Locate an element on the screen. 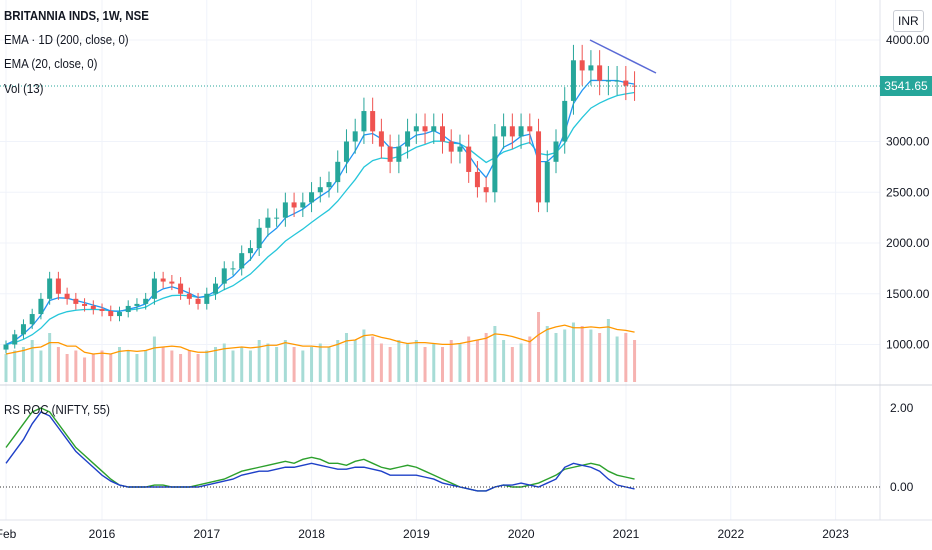 The width and height of the screenshot is (932, 550). volume-legend: Vol (13) is located at coordinates (24, 88).